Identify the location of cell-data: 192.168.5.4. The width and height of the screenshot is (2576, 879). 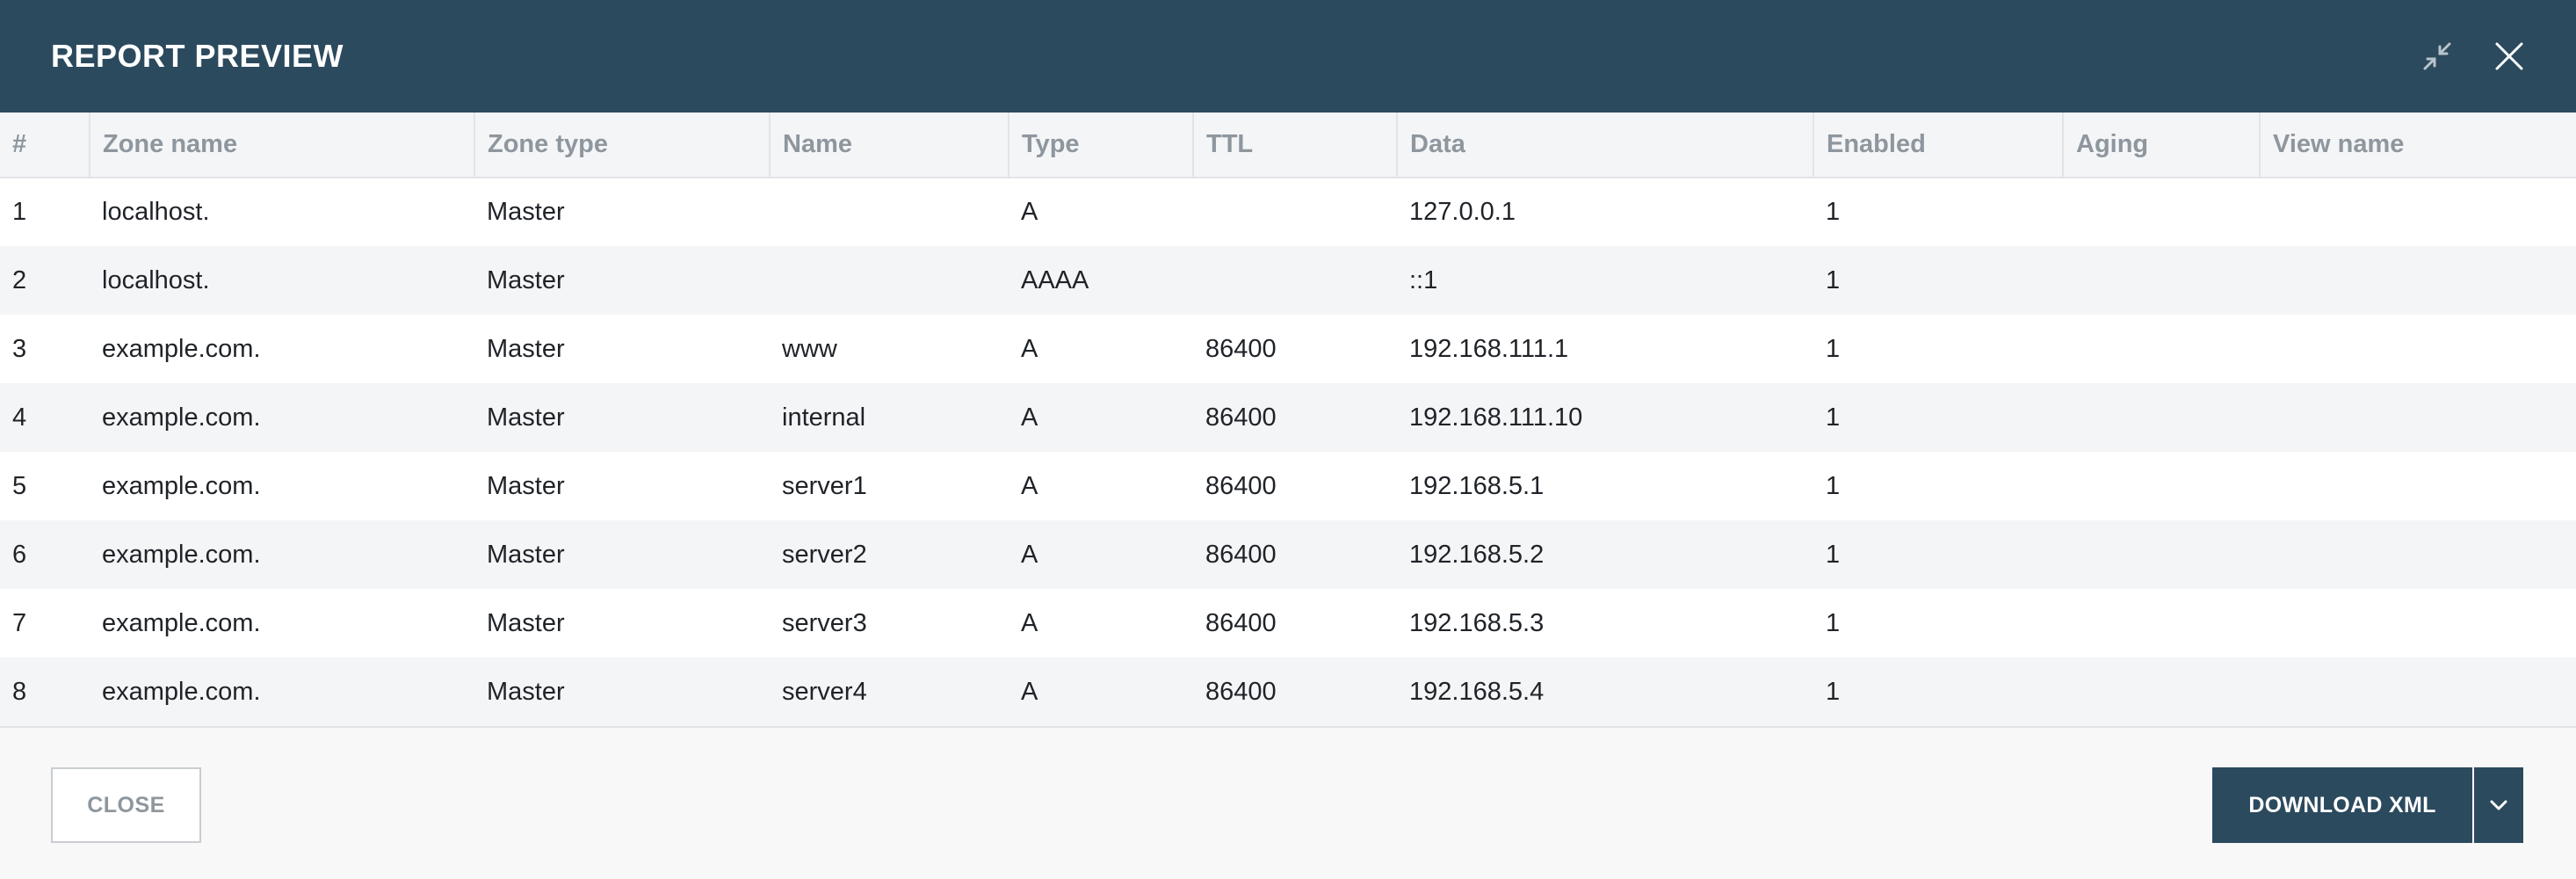
(1477, 691).